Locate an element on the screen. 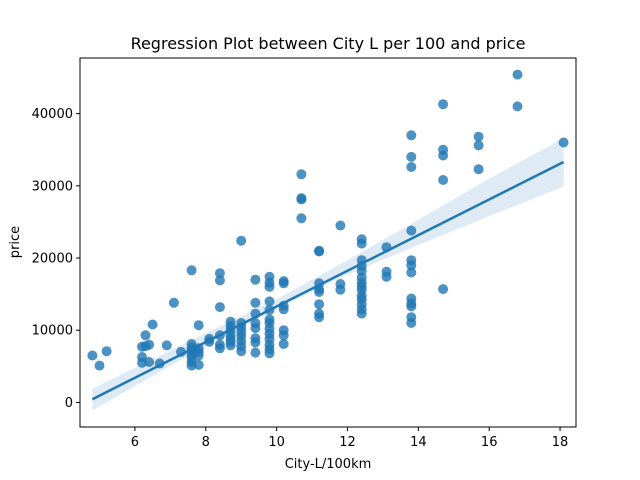  x-tick-label: 16 is located at coordinates (489, 442).